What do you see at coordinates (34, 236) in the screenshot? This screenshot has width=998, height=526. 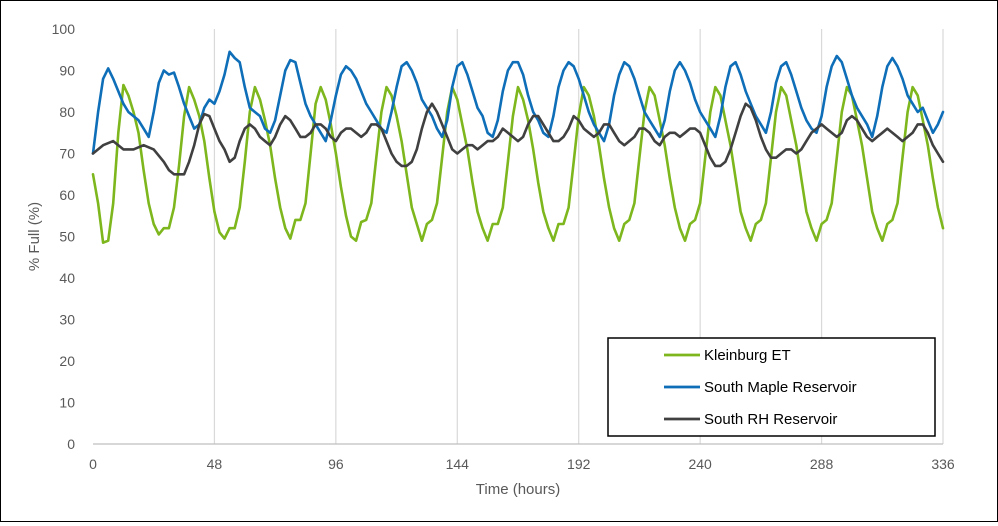 I see `y-axis-title: % Full (%)` at bounding box center [34, 236].